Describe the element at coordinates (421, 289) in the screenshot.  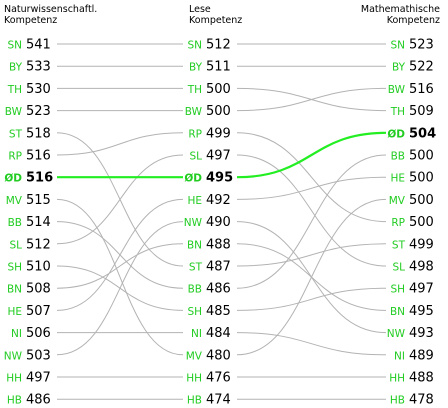
I see `value-label-sh: 497` at that location.